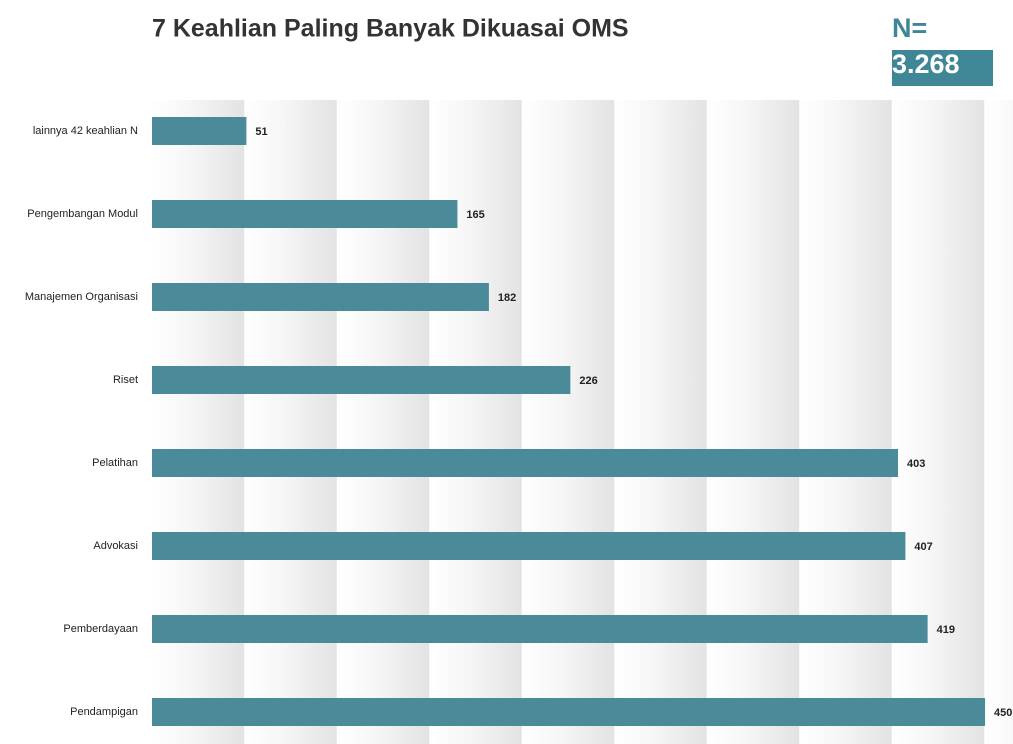 The width and height of the screenshot is (1013, 744). Describe the element at coordinates (1003, 713) in the screenshot. I see `value-label: 450` at that location.